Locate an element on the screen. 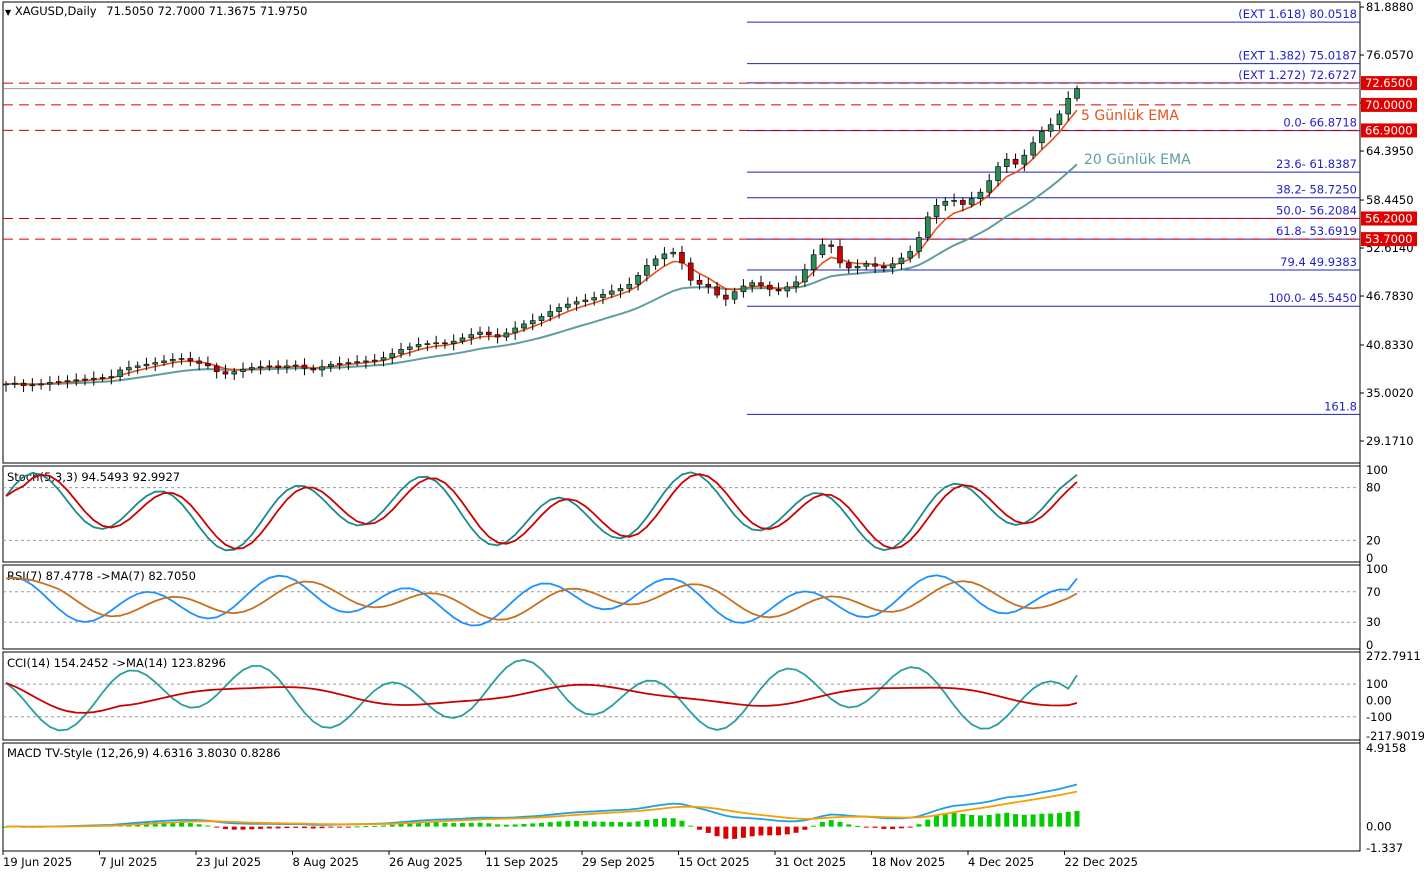  stoch-axis-label: 100 is located at coordinates (1377, 470).